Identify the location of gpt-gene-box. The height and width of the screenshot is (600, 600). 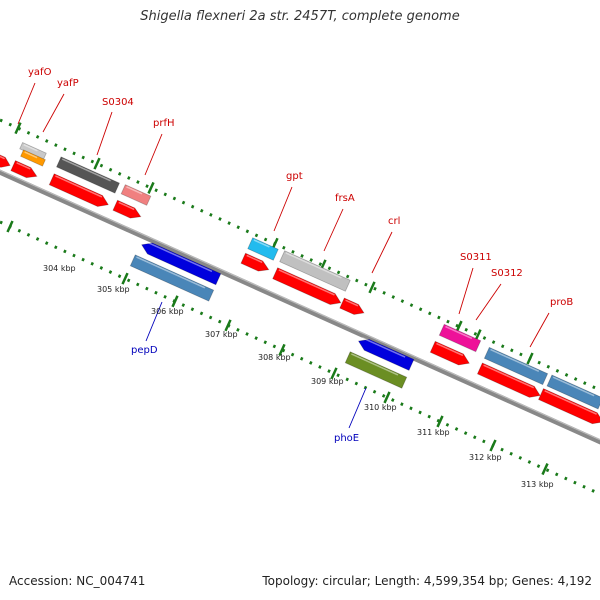
(263, 249).